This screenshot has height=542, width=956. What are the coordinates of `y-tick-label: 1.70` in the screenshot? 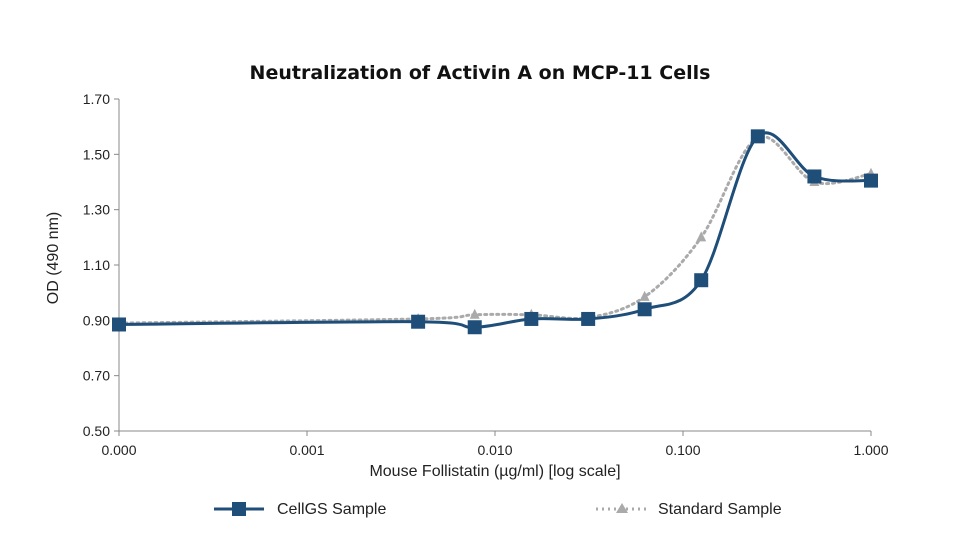 It's located at (96, 99).